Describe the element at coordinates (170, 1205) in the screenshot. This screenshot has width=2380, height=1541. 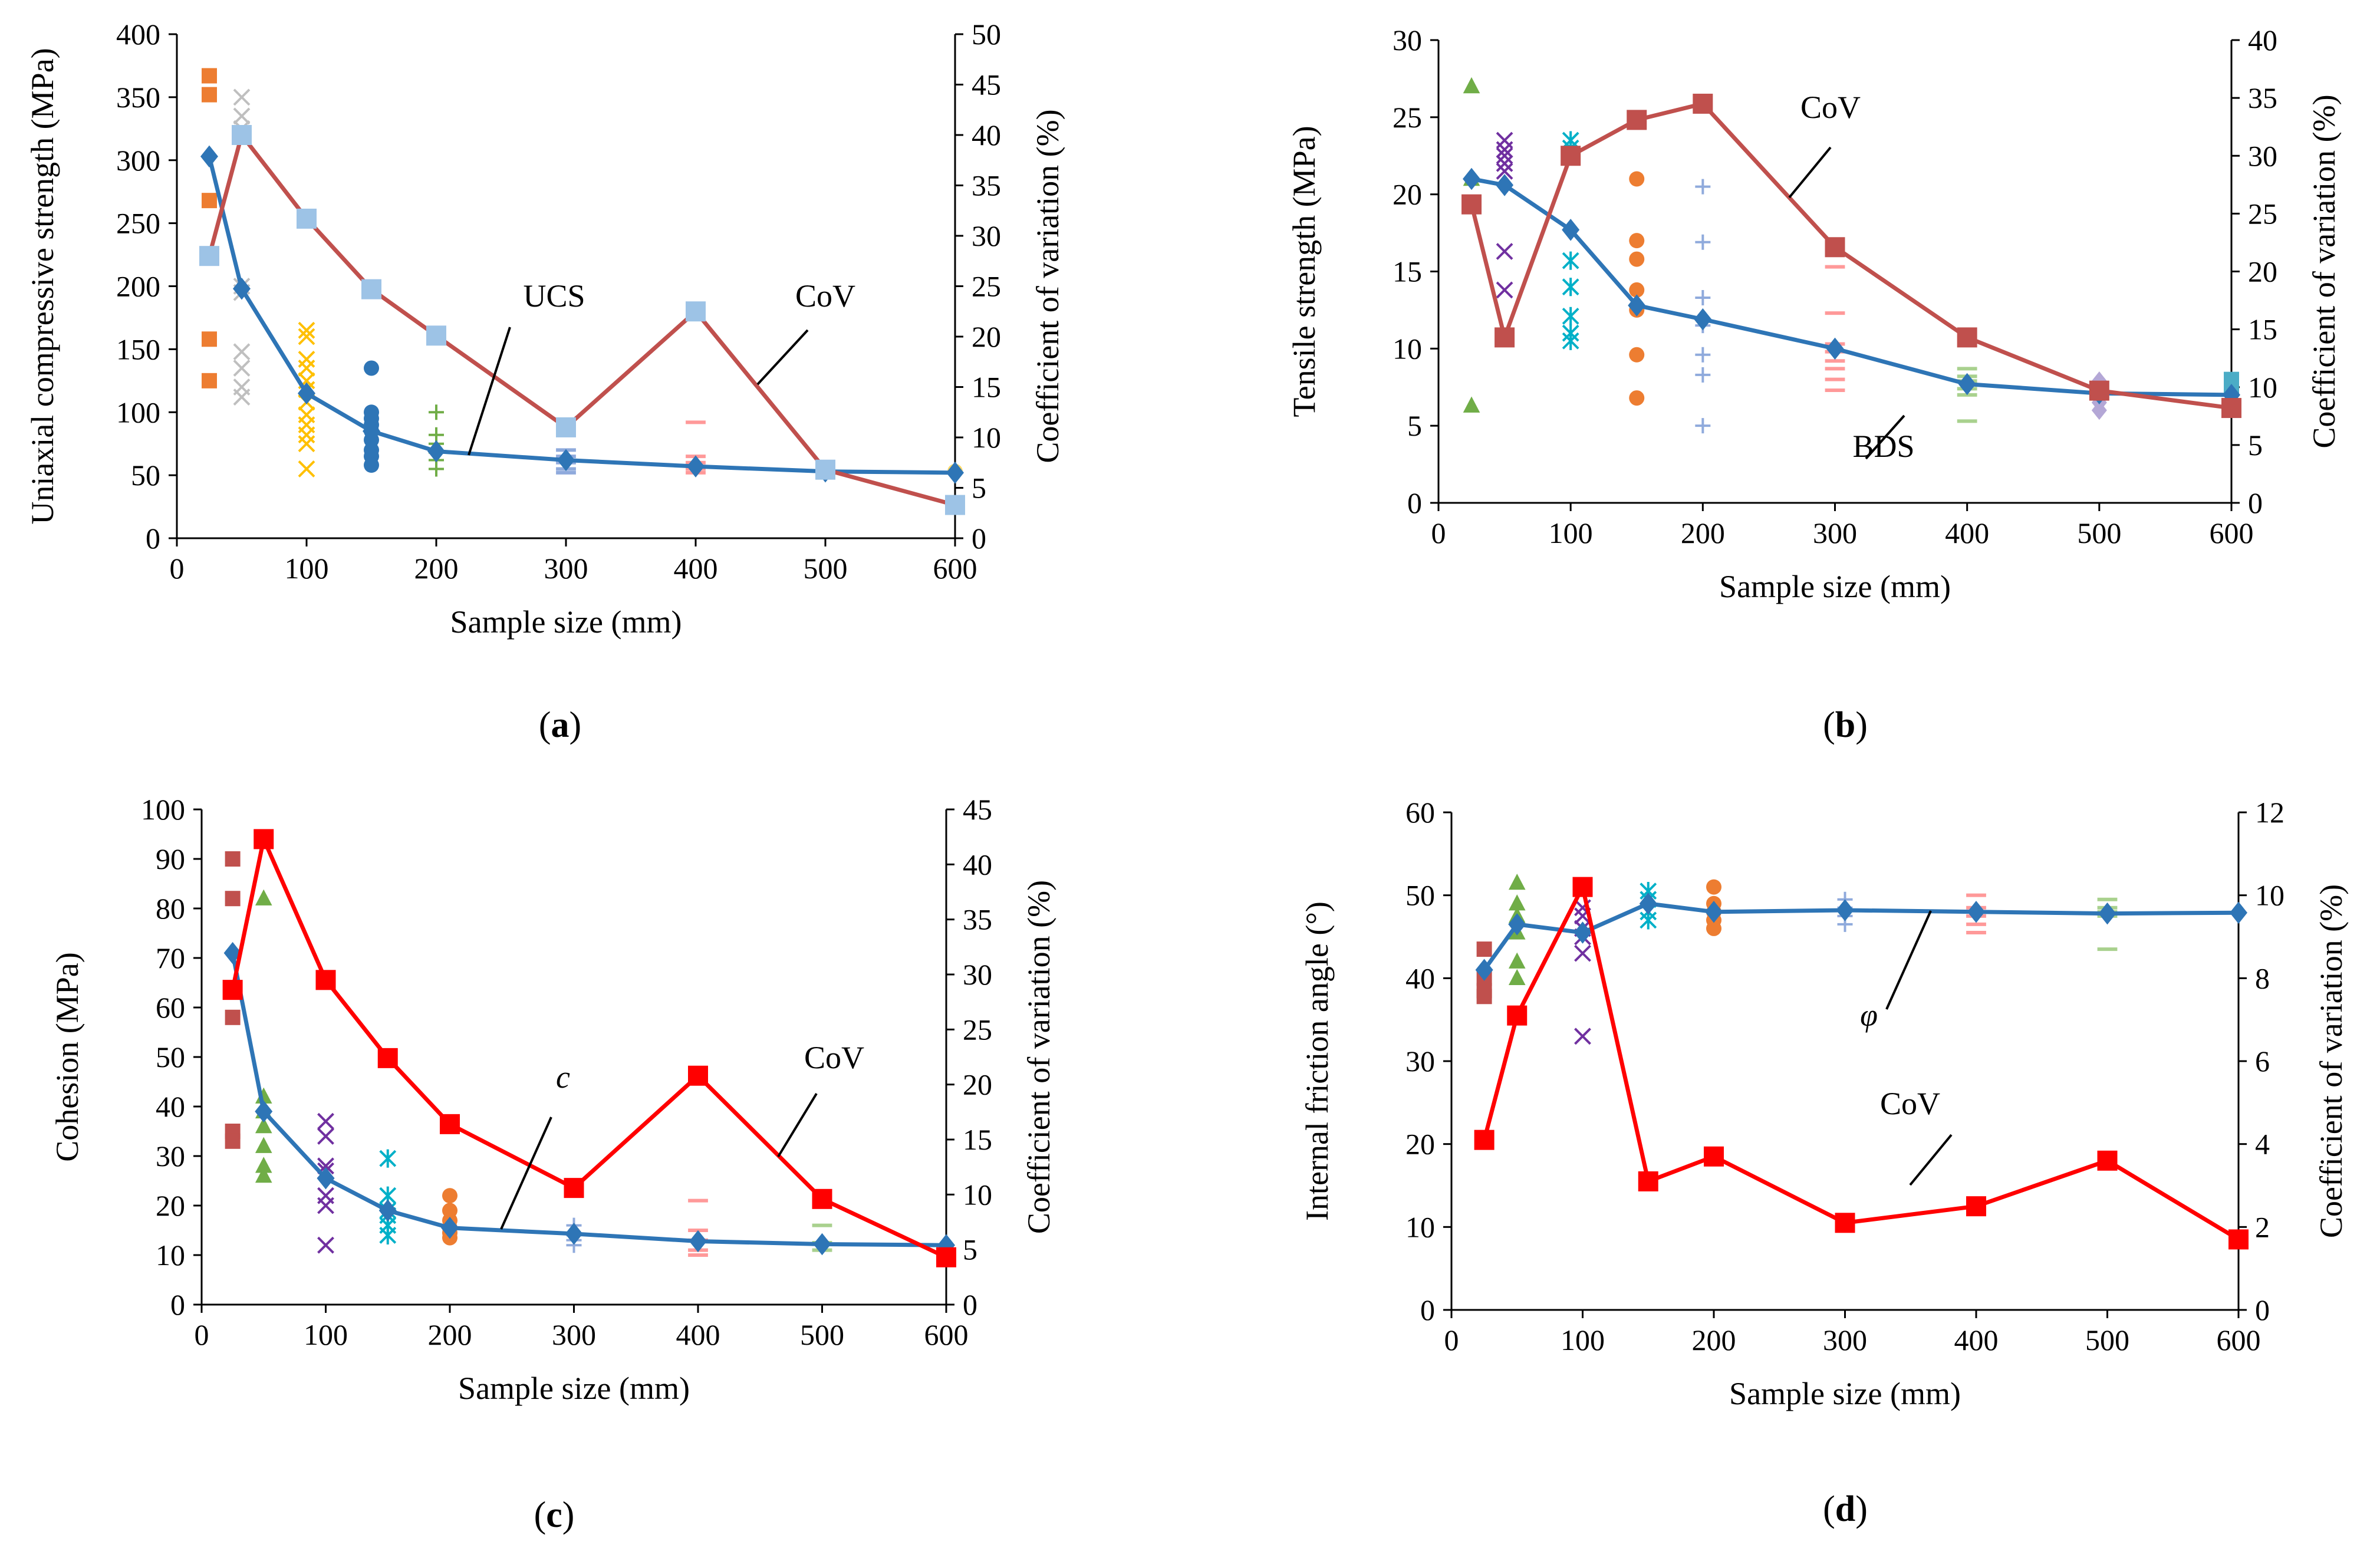
I see `y-tick-label: 20` at that location.